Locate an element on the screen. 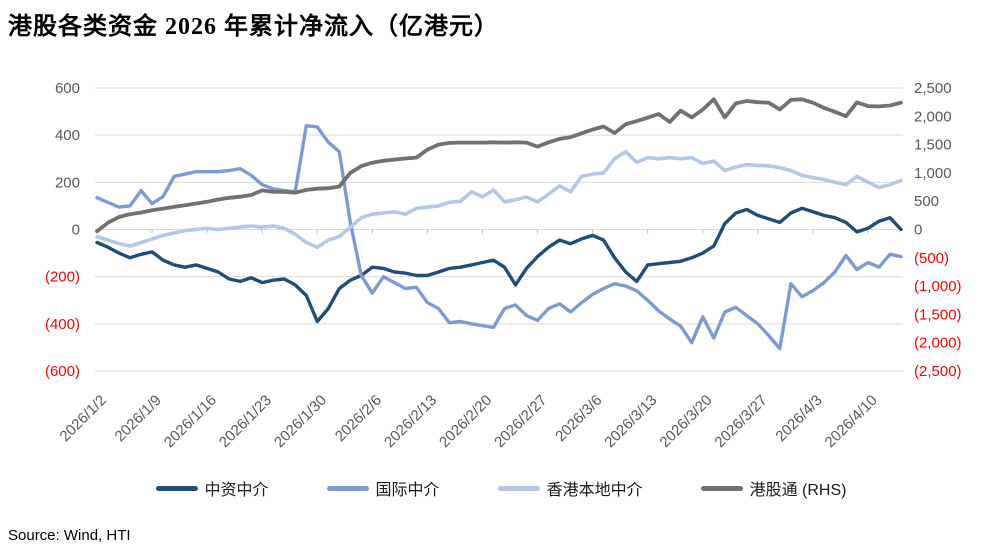  x-axis-label: 2026/1/16 is located at coordinates (190, 421).